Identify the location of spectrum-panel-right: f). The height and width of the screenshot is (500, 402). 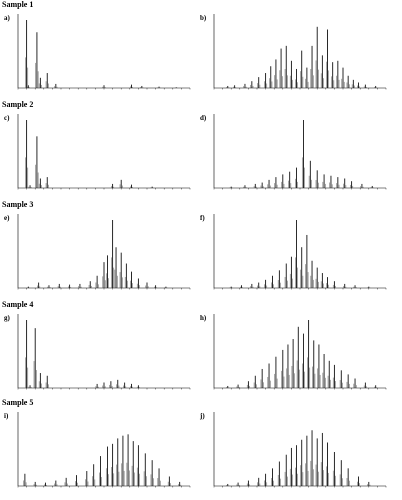
(294, 254).